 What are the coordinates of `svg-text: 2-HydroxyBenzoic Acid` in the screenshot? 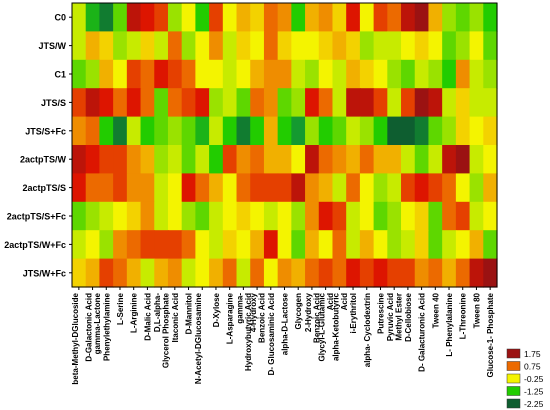 It's located at (313, 317).